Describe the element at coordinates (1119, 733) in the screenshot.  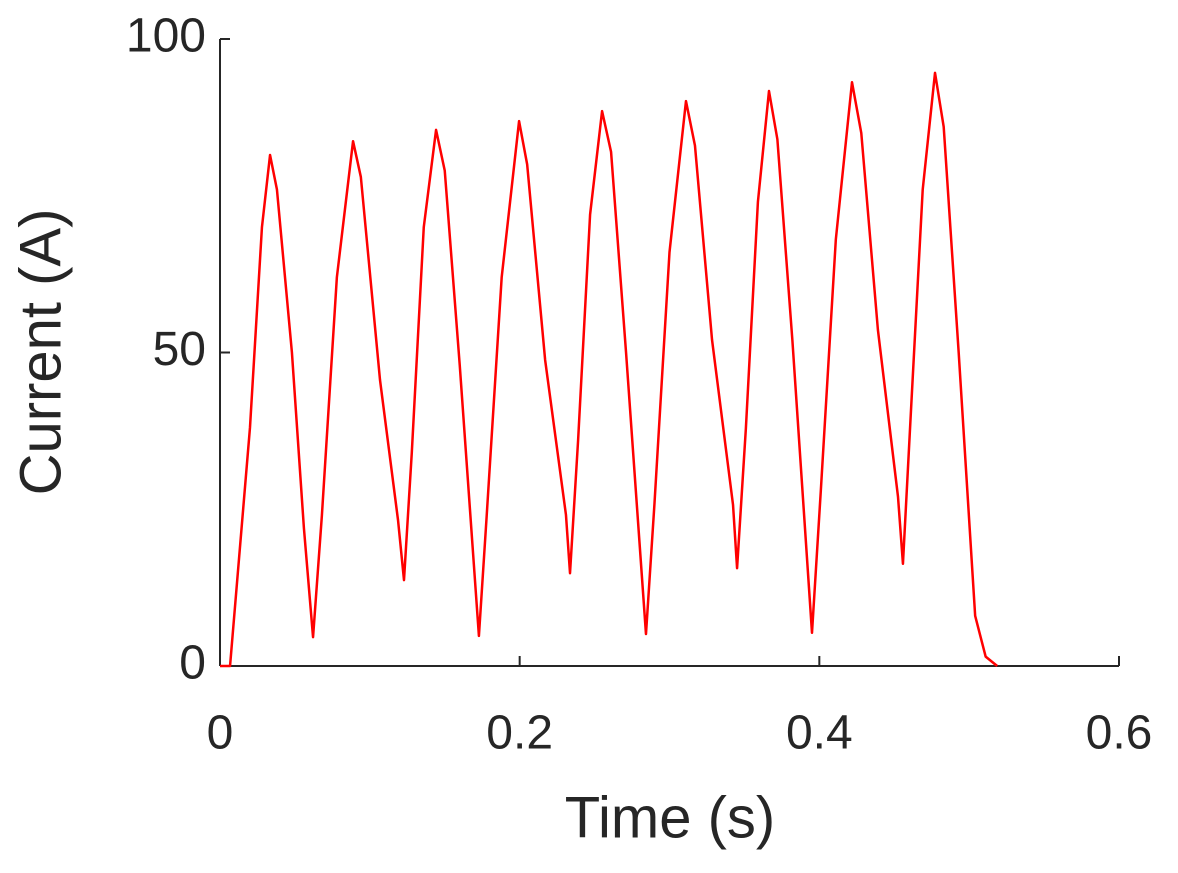
I see `x-tick-label: 0.6` at that location.